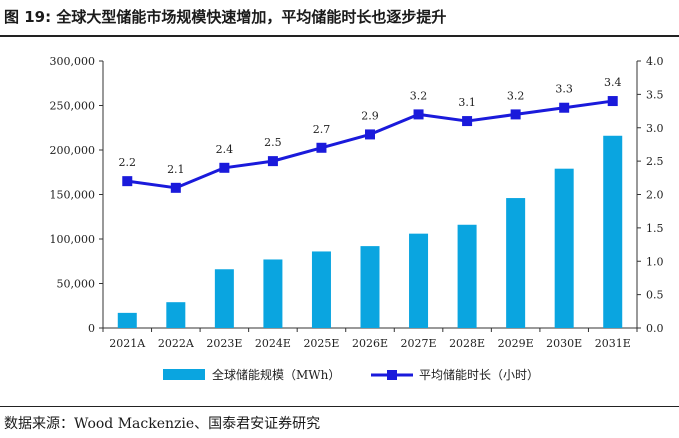 This screenshot has width=679, height=438. I want to click on left-tick-label: 300,000, so click(73, 61).